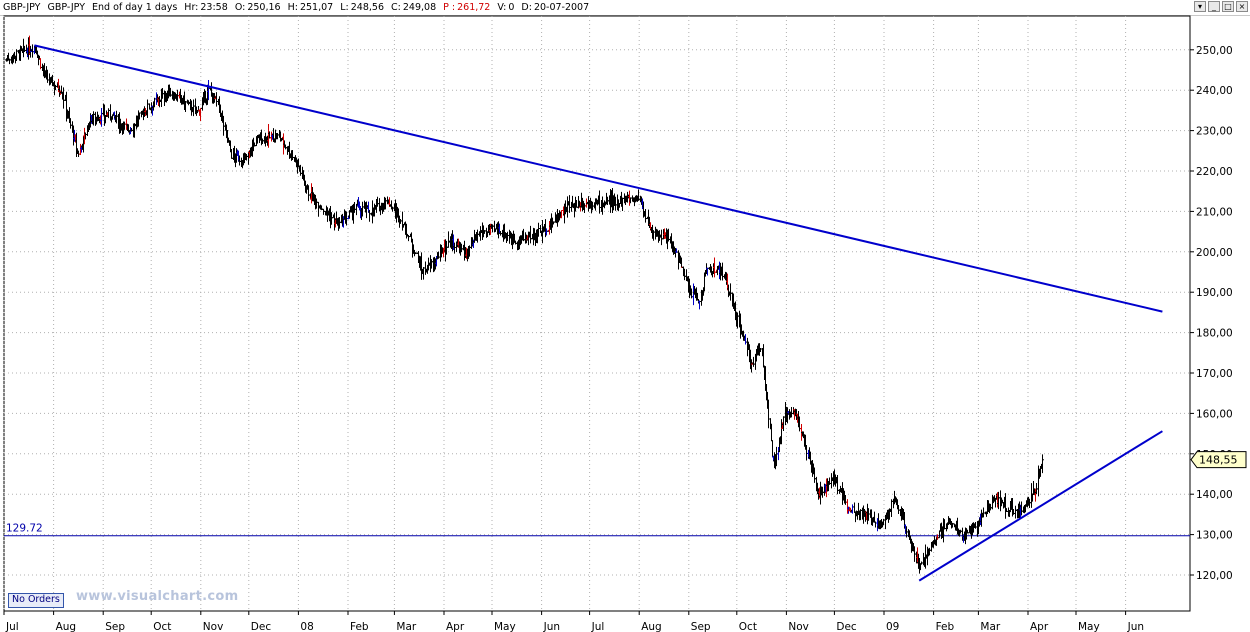 This screenshot has width=1250, height=632. What do you see at coordinates (1228, 6) in the screenshot?
I see `maximize-button: □` at bounding box center [1228, 6].